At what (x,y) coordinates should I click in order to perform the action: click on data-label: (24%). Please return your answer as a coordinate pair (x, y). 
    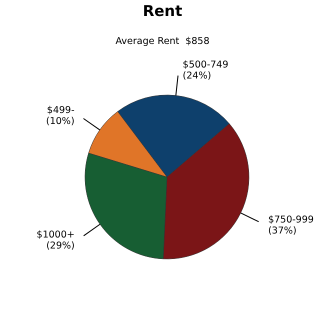
    Looking at the image, I should click on (197, 76).